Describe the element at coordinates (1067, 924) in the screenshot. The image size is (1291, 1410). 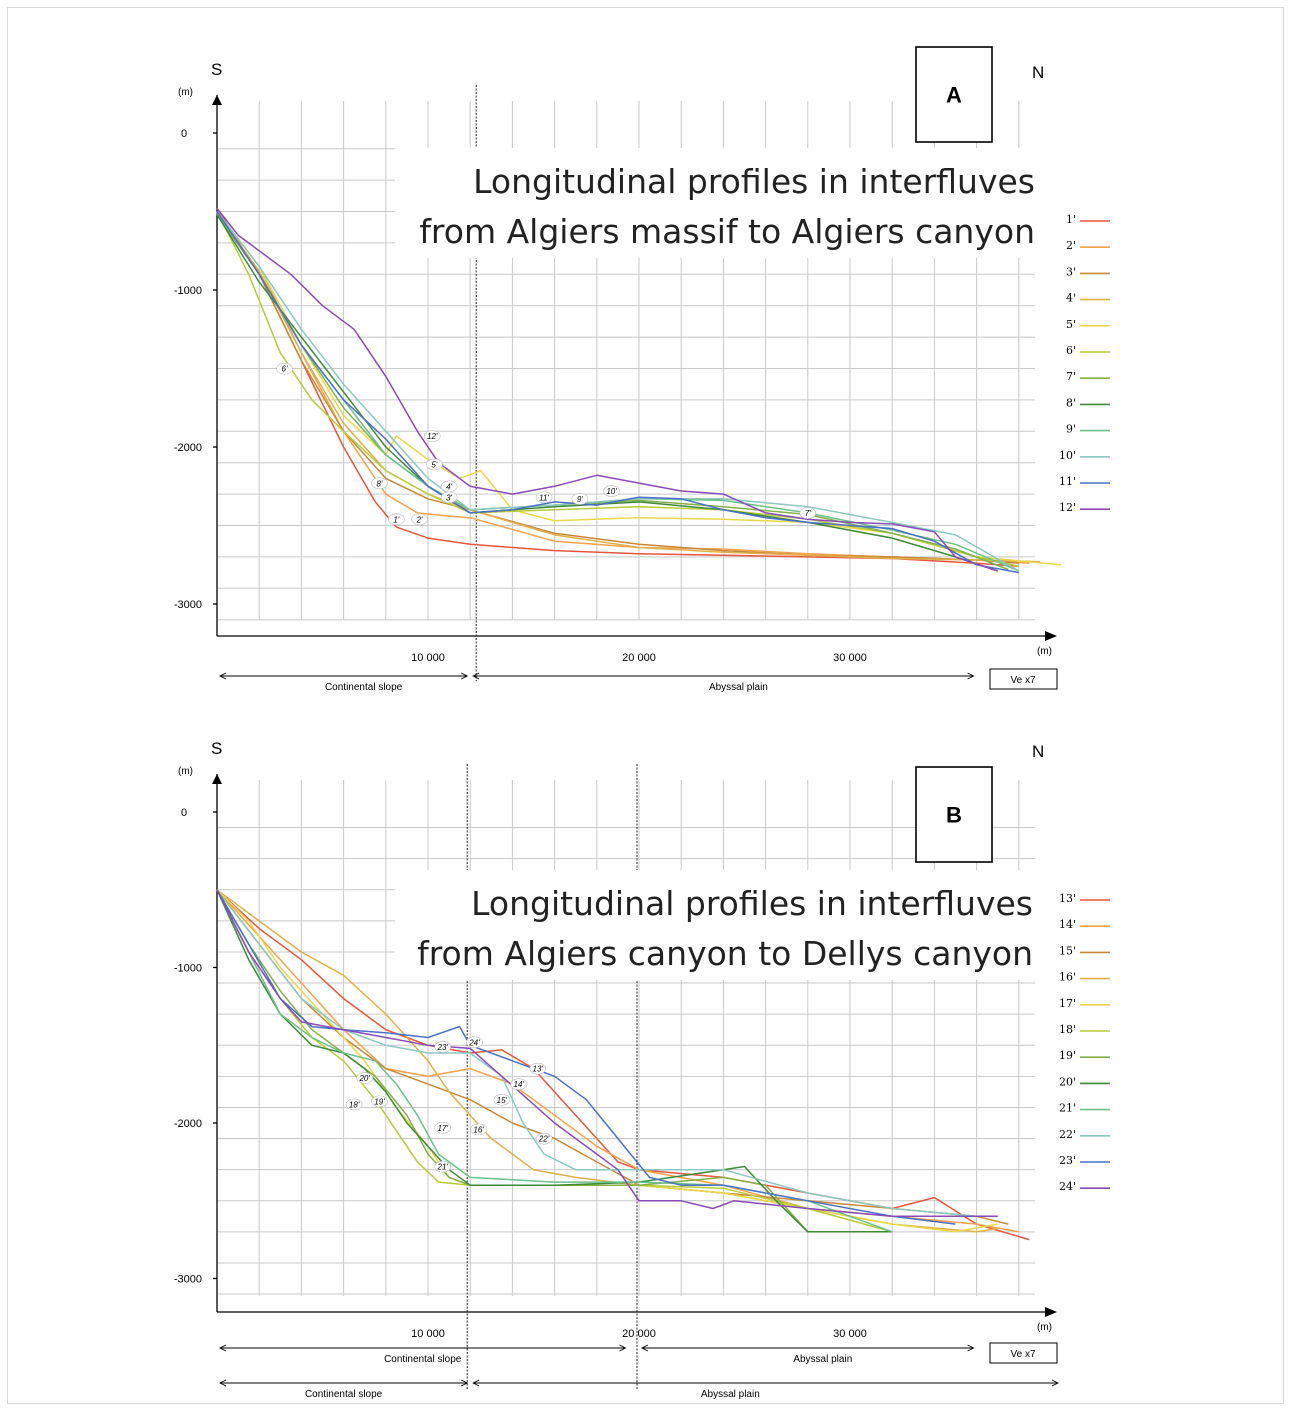
I see `legend-label: 14'` at that location.